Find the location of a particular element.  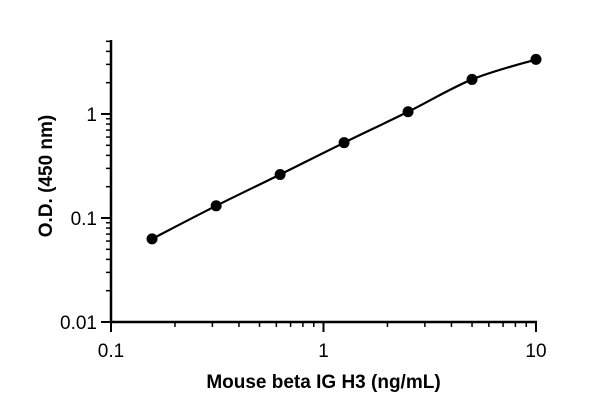

y-ticks: 0.01 0.1 1 is located at coordinates (85, 187).